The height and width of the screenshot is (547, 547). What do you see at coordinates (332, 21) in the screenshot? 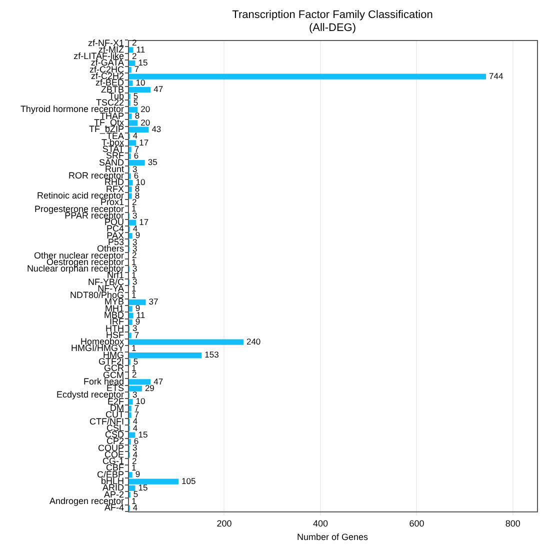
I see `chart-title: Transcription Factor Family Classification (All-DEG)` at bounding box center [332, 21].